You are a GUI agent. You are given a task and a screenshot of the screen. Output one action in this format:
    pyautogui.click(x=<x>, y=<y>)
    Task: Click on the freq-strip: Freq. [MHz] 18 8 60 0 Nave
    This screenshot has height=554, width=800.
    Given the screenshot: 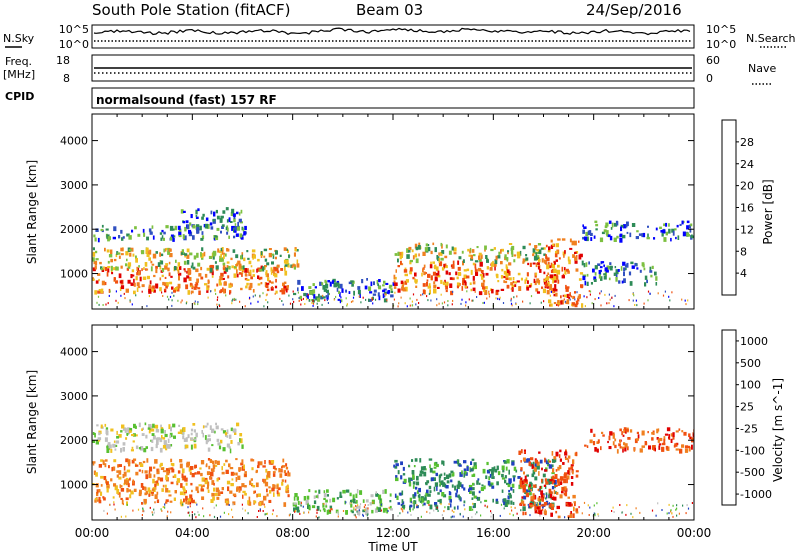 What is the action you would take?
    pyautogui.click(x=389, y=69)
    